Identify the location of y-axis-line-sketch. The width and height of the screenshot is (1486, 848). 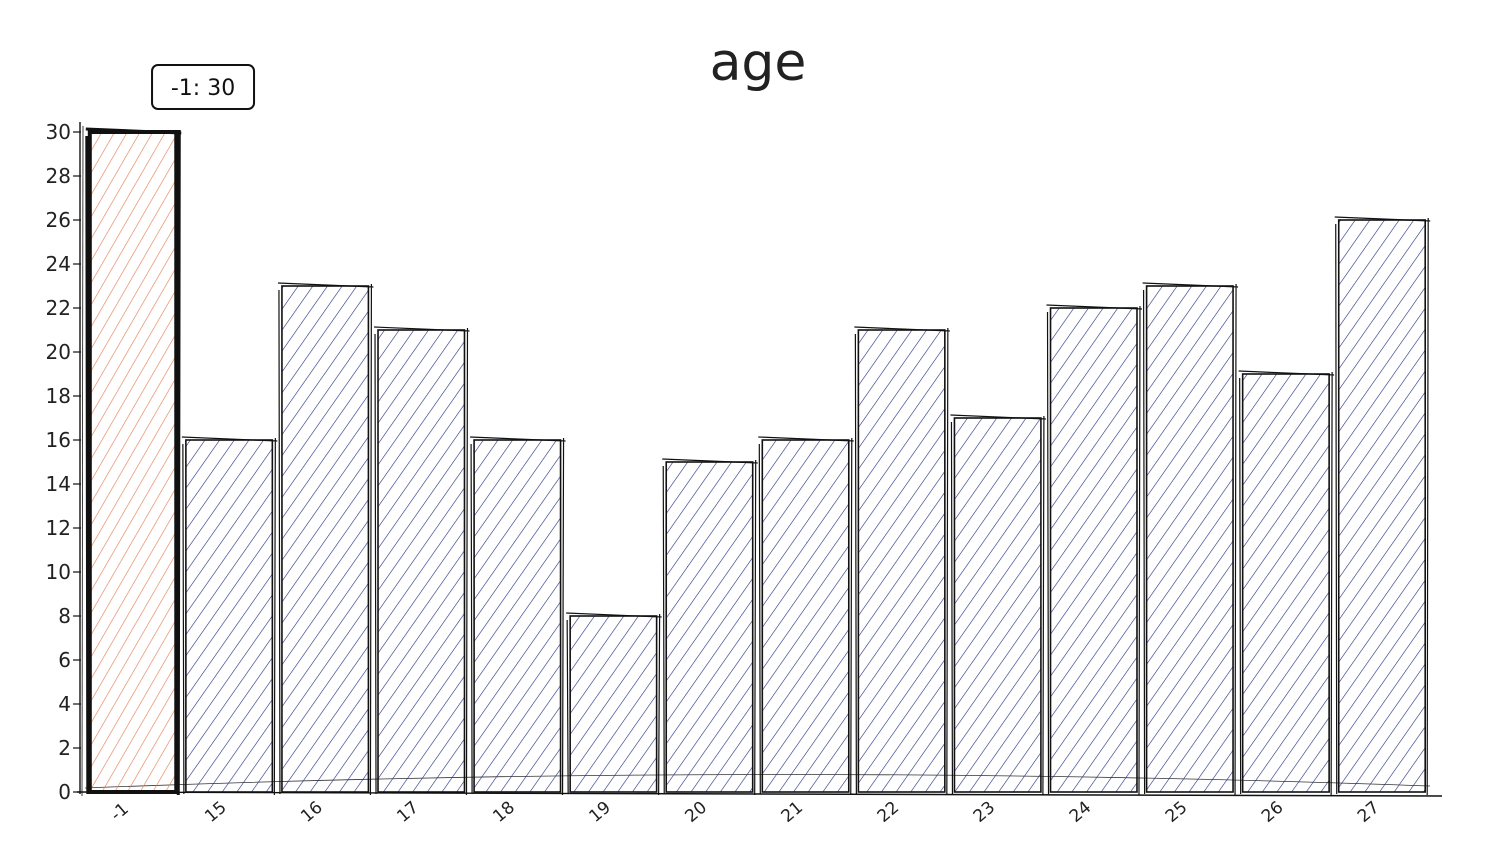
(82, 461).